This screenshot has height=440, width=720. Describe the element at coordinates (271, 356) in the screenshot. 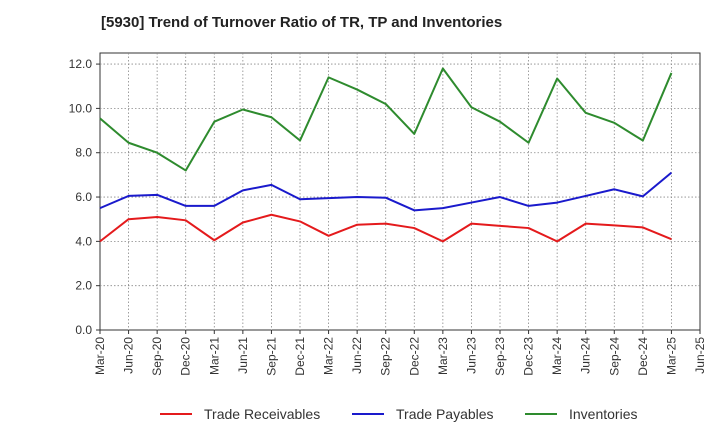

I see `x-tick-label: Sep-21` at that location.